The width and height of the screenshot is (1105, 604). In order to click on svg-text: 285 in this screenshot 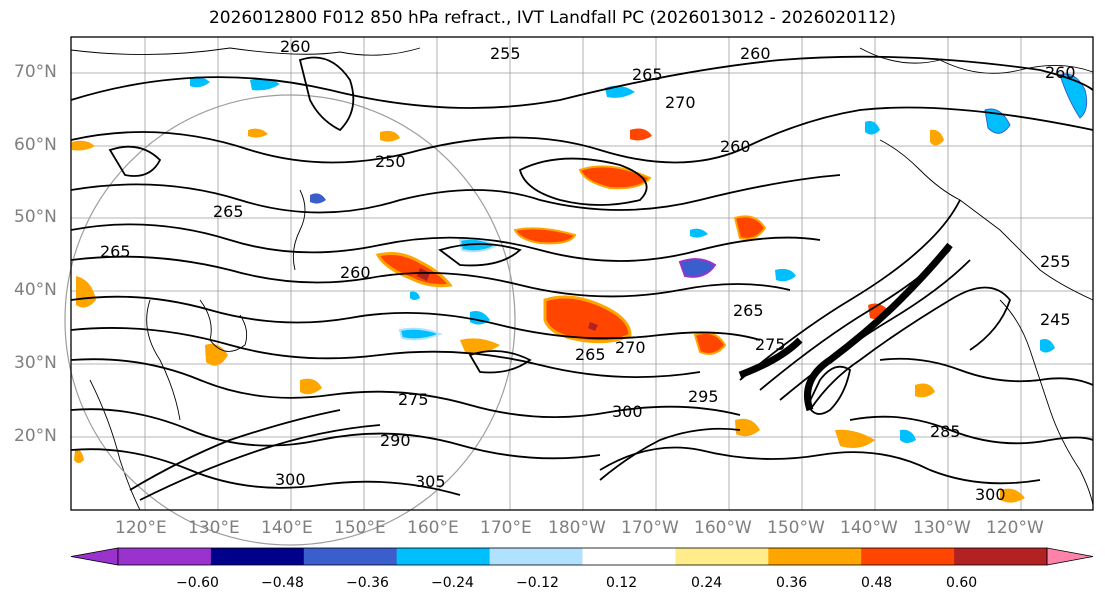, I will do `click(945, 431)`.